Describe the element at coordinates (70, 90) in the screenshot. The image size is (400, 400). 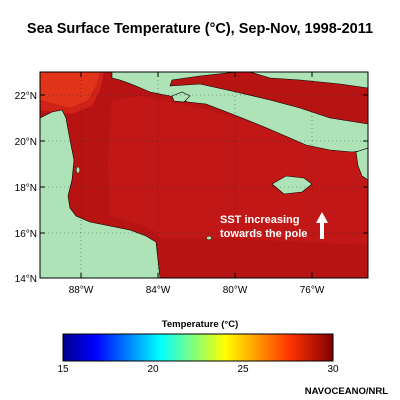
I see `gulf-hot-zone` at that location.